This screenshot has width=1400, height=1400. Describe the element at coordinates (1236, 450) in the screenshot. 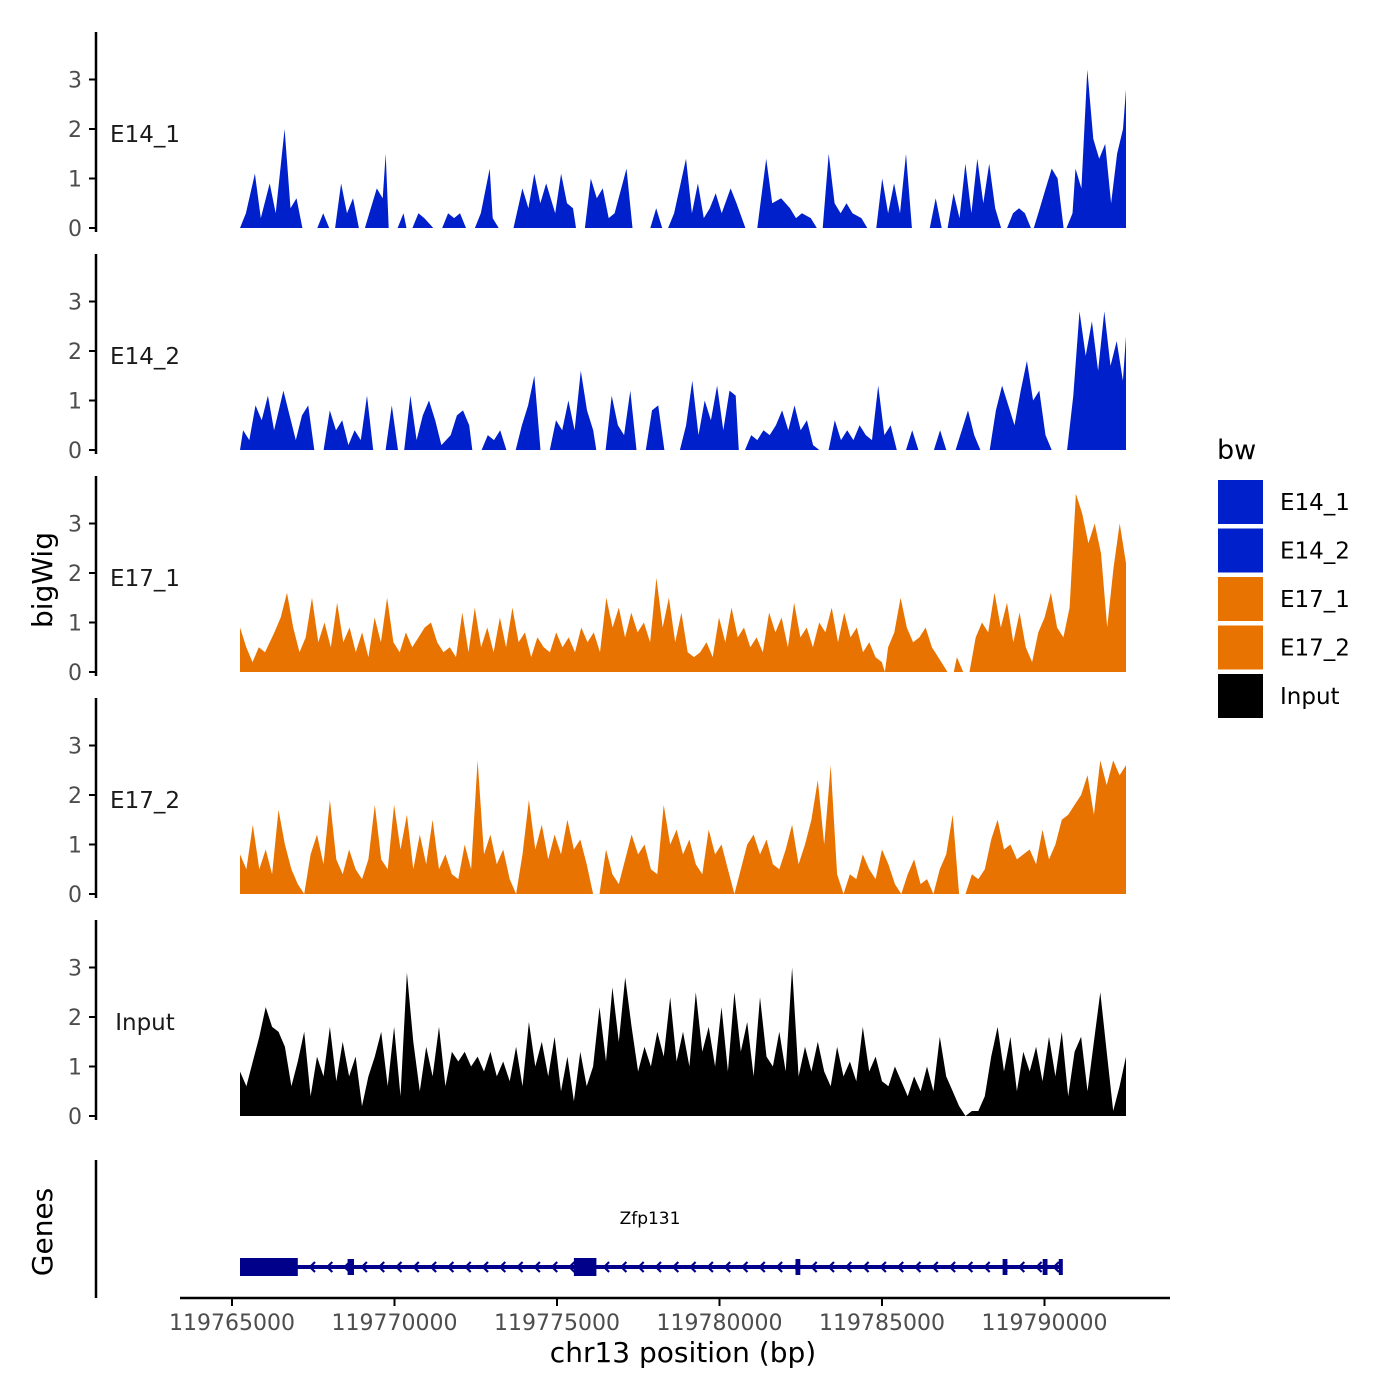

I see `legend-title: bw` at that location.